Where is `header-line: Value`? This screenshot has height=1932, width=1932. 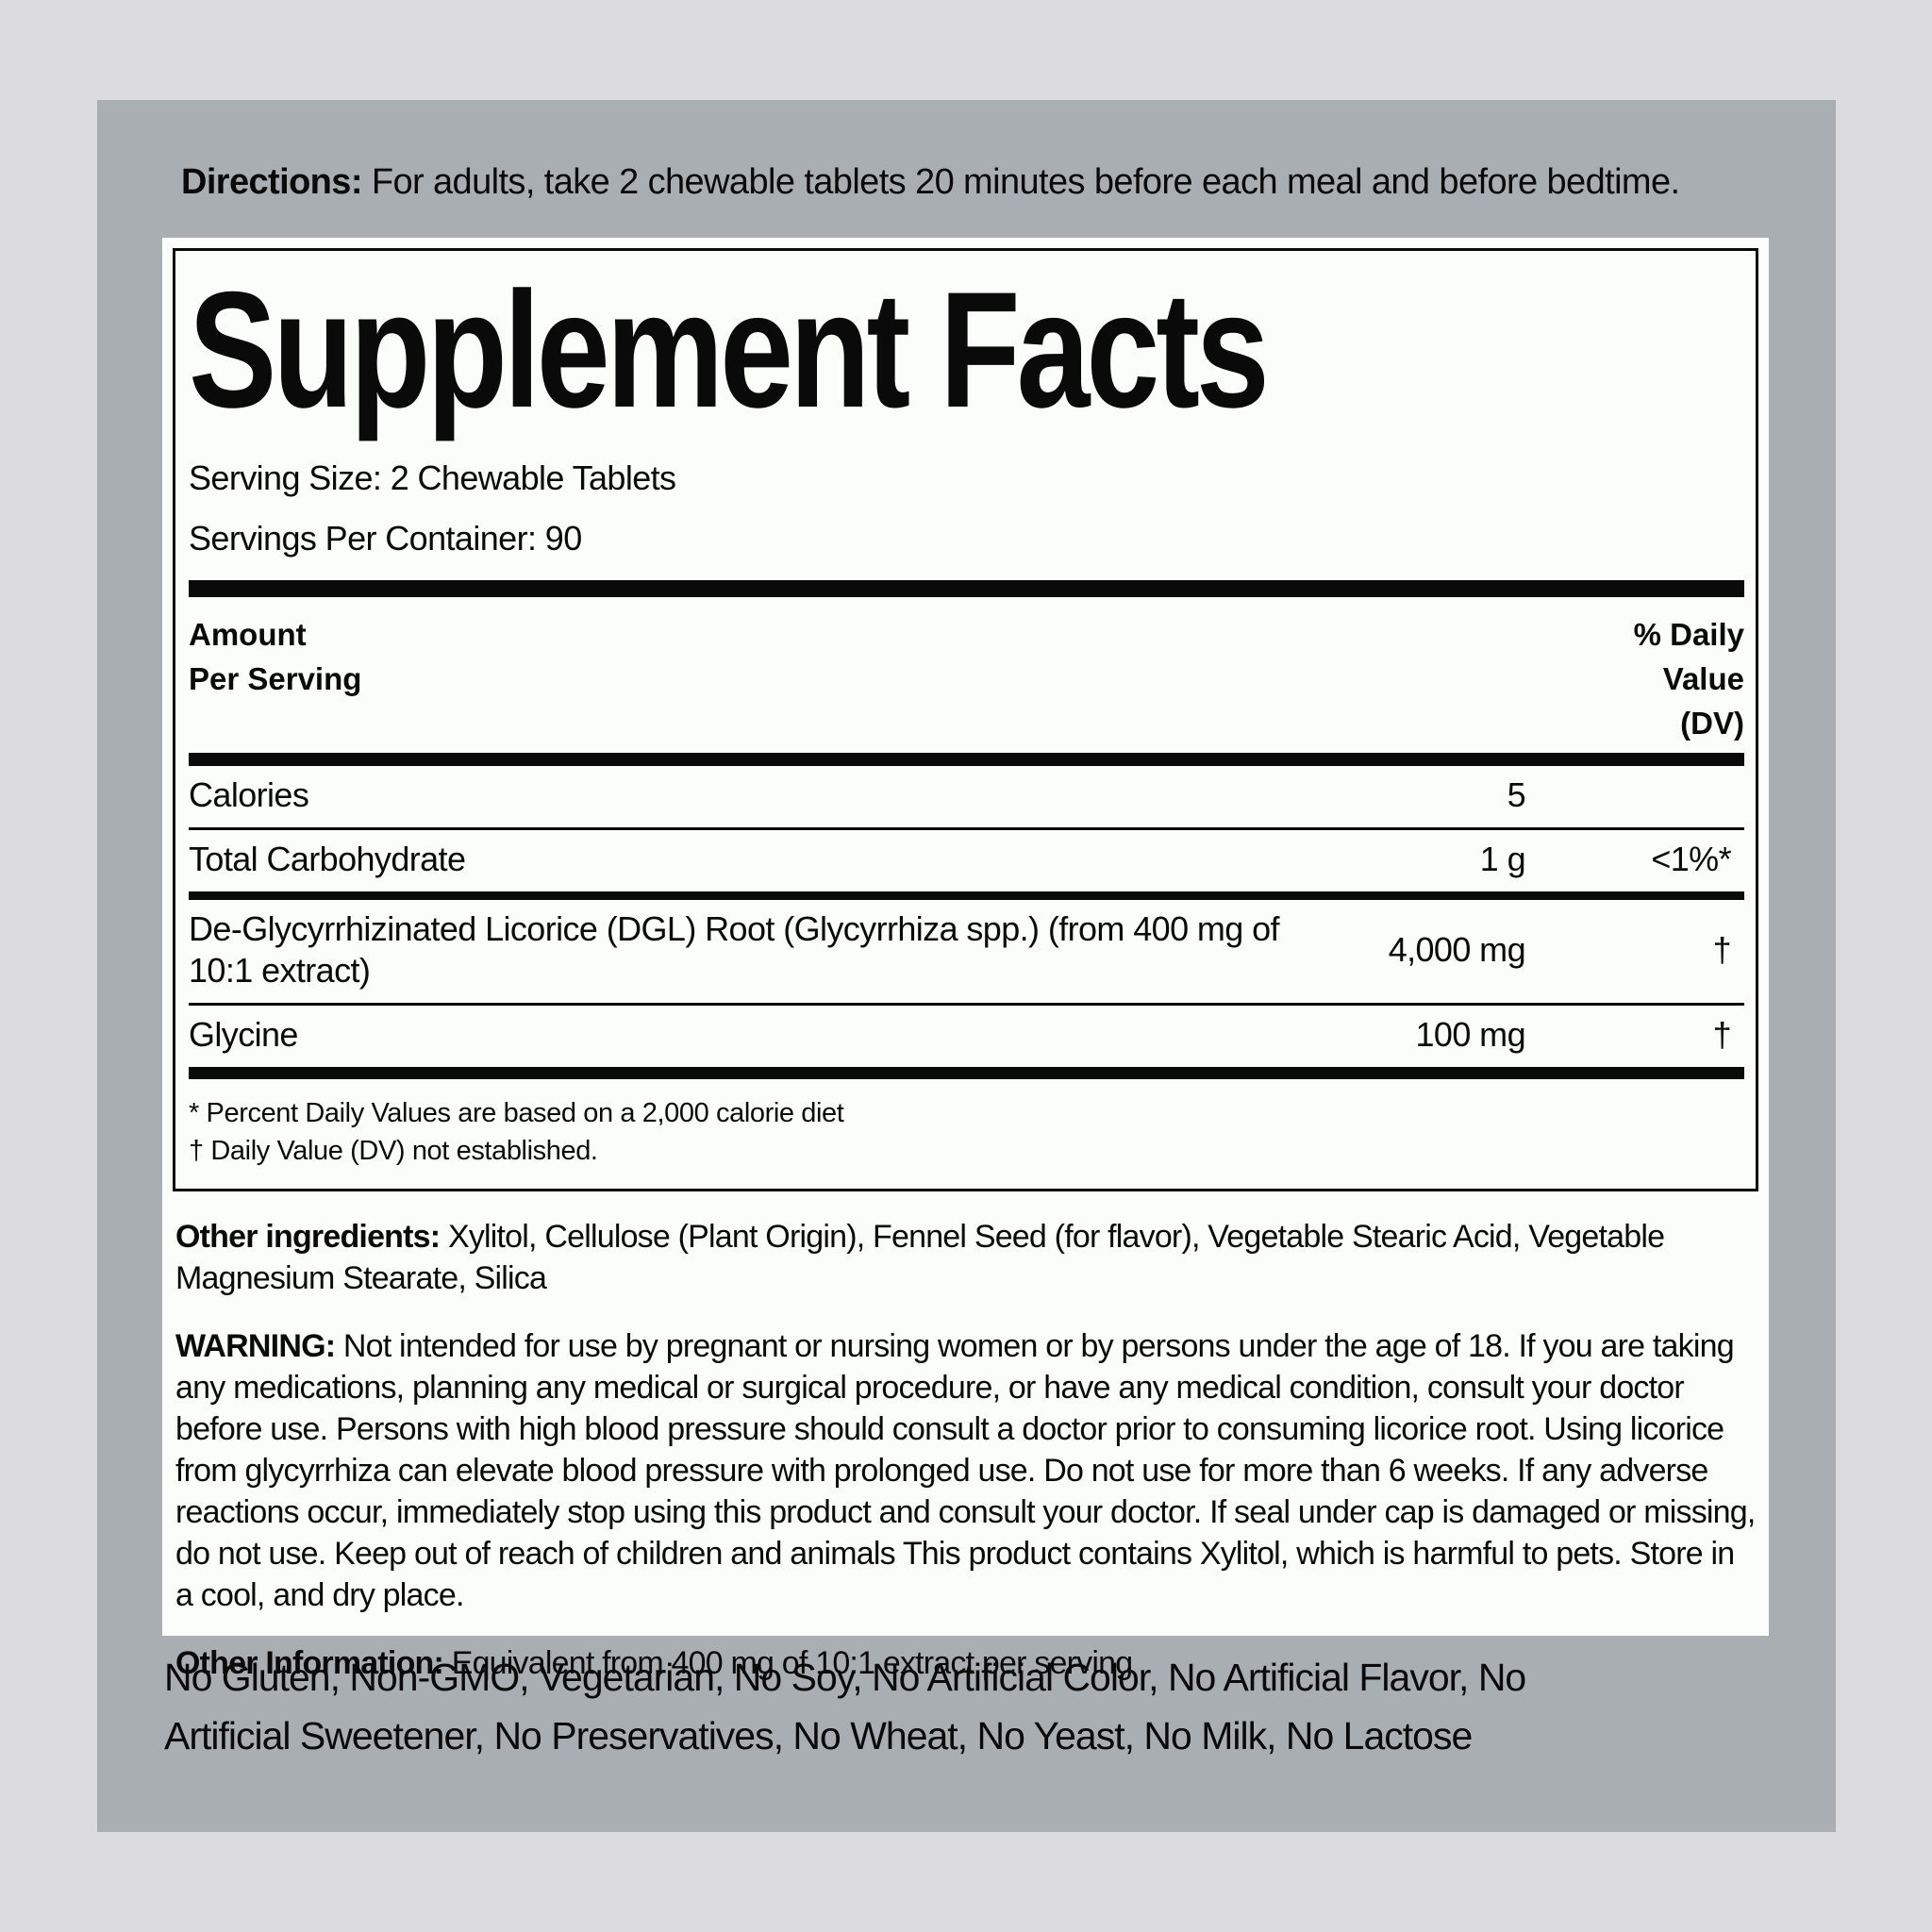 header-line: Value is located at coordinates (1703, 678).